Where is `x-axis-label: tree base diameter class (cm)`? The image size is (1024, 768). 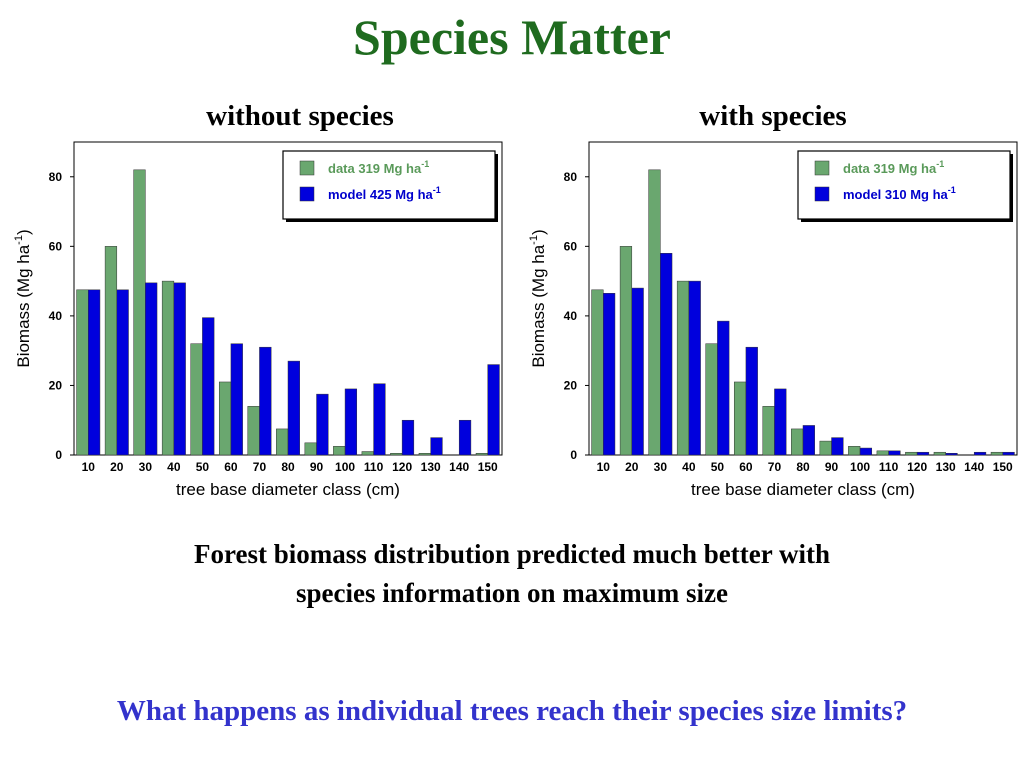
x-axis-label: tree base diameter class (cm) is located at coordinates (803, 489).